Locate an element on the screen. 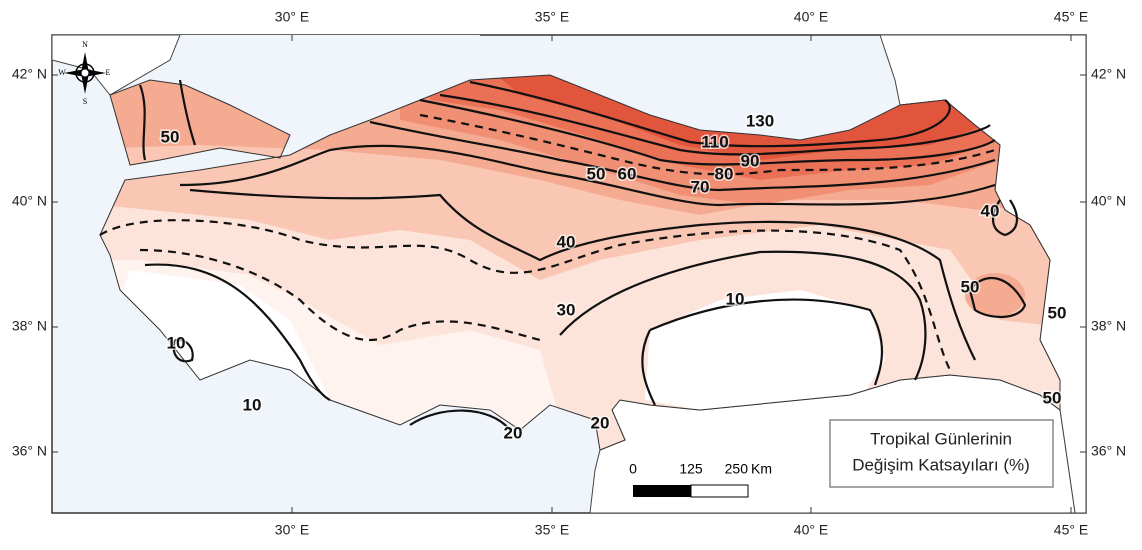 This screenshot has height=550, width=1142. contour-label: 90 is located at coordinates (750, 160).